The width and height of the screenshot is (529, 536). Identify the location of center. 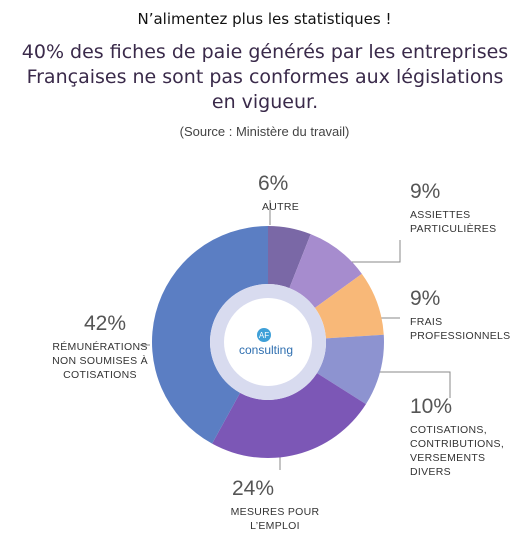
(268, 342).